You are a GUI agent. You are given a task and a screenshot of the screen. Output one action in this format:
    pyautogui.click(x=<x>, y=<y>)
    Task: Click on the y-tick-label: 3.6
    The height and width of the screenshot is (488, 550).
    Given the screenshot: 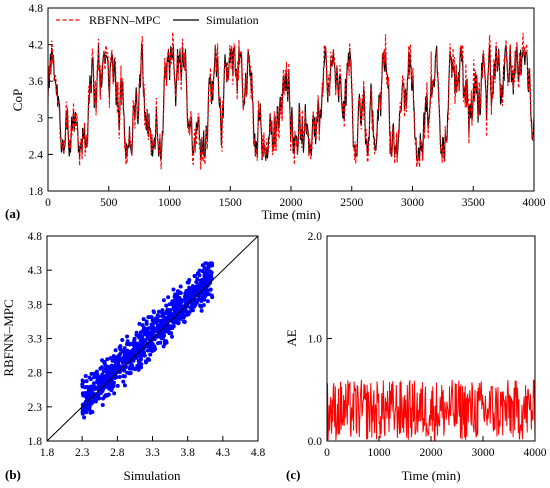 What is the action you would take?
    pyautogui.click(x=36, y=82)
    